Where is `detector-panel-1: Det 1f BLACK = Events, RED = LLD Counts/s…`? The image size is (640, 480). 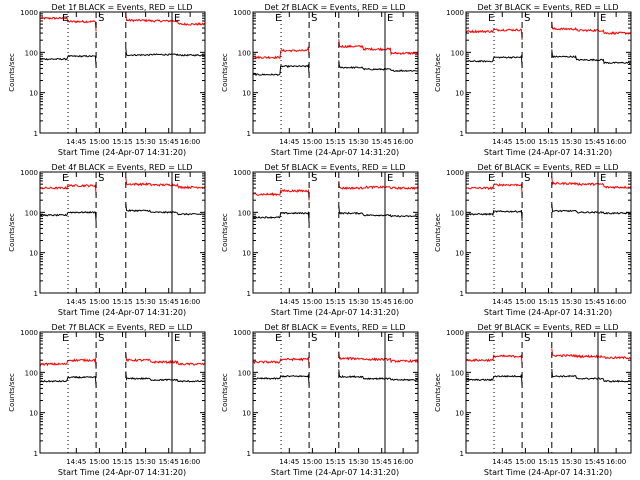
detector-panel-1: Det 1f BLACK = Events, RED = LLD Counts/s… is located at coordinates (107, 80).